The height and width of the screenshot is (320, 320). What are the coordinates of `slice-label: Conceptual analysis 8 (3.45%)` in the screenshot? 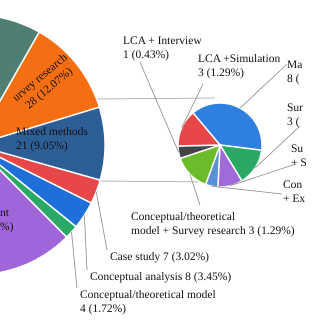 It's located at (161, 277).